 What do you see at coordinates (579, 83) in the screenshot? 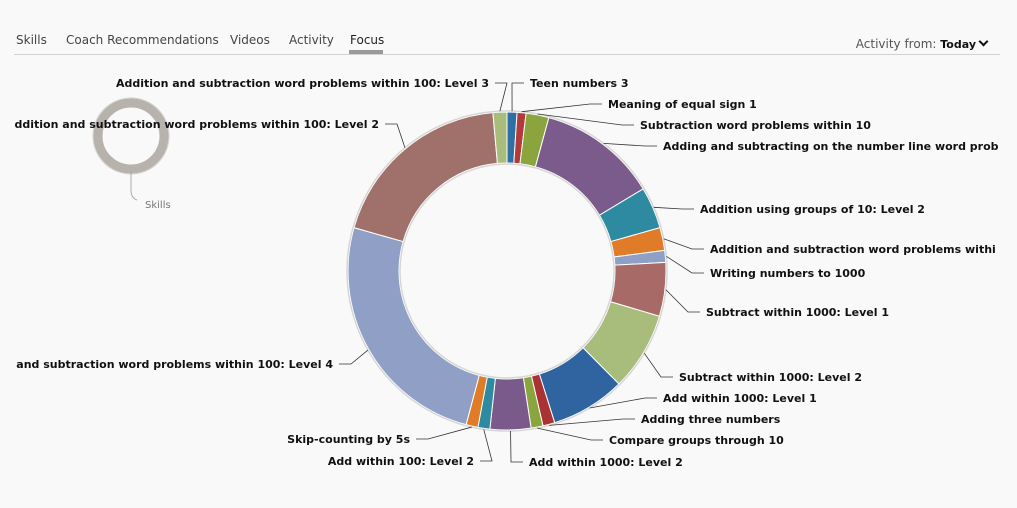
I see `slice-label: Teen numbers 3` at bounding box center [579, 83].